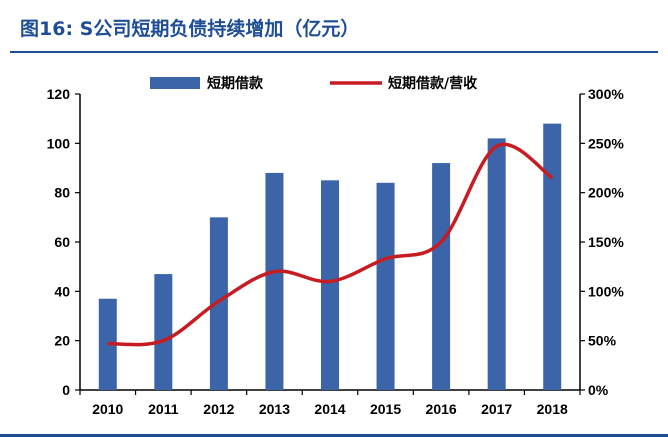  What do you see at coordinates (62, 242) in the screenshot?
I see `y-left-tick-label: 60` at bounding box center [62, 242].